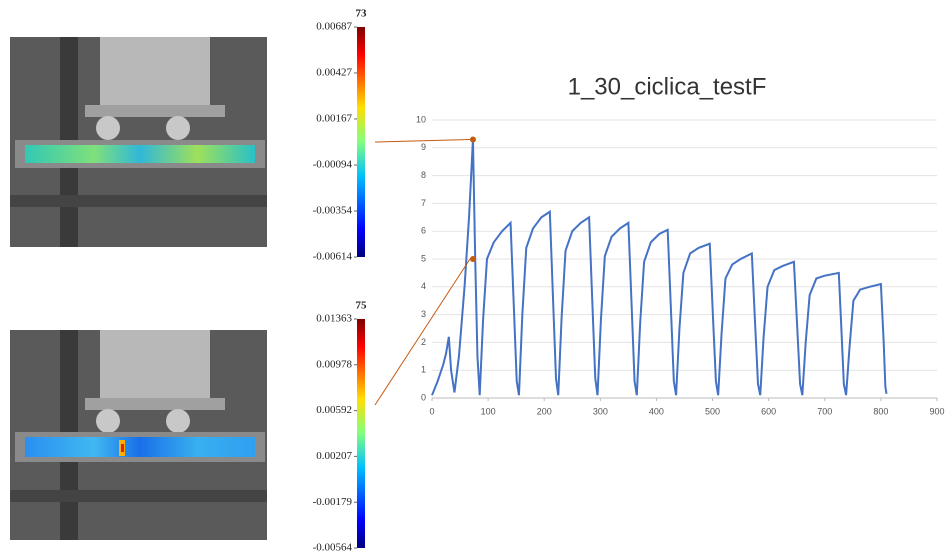  I want to click on colorbar-label: -0.00354, so click(333, 211).